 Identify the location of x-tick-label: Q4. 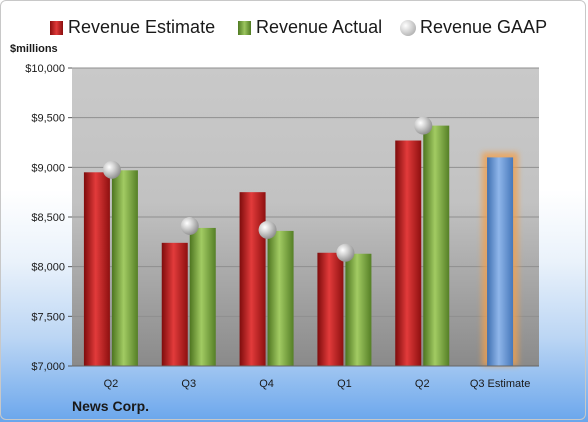
(266, 384).